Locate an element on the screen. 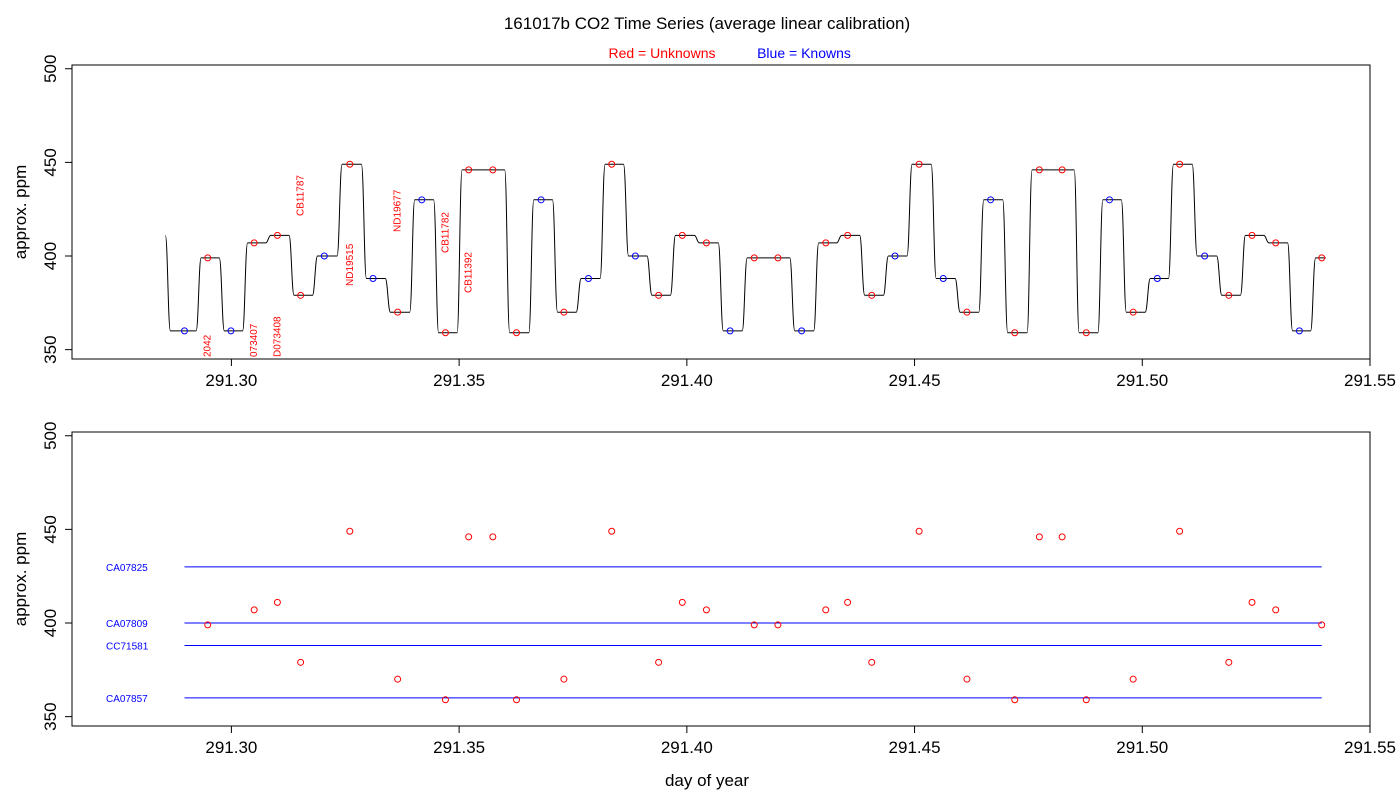 The width and height of the screenshot is (1400, 800). sample-id-label: D073408 is located at coordinates (277, 336).